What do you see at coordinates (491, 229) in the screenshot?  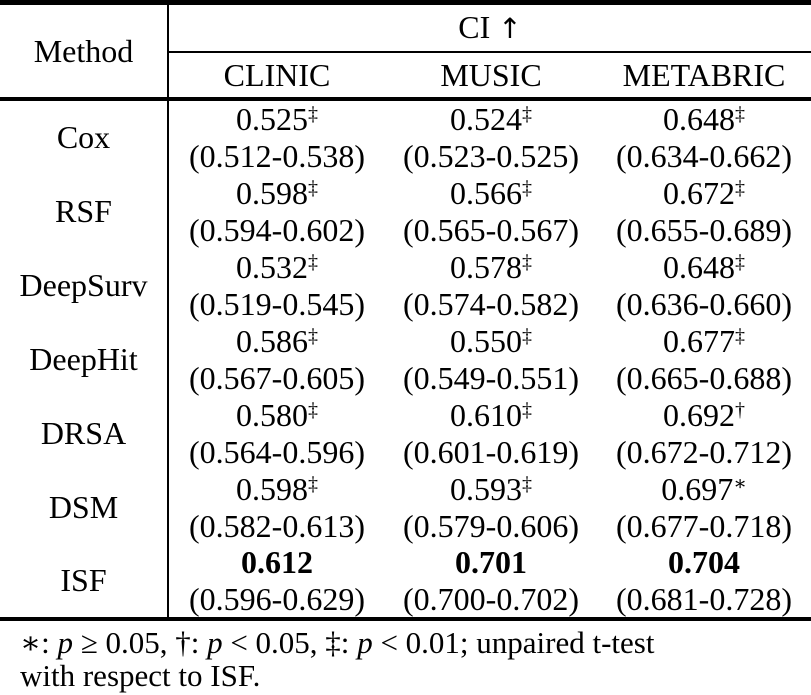 I see `confidence-interval: (0.565-0.567)` at bounding box center [491, 229].